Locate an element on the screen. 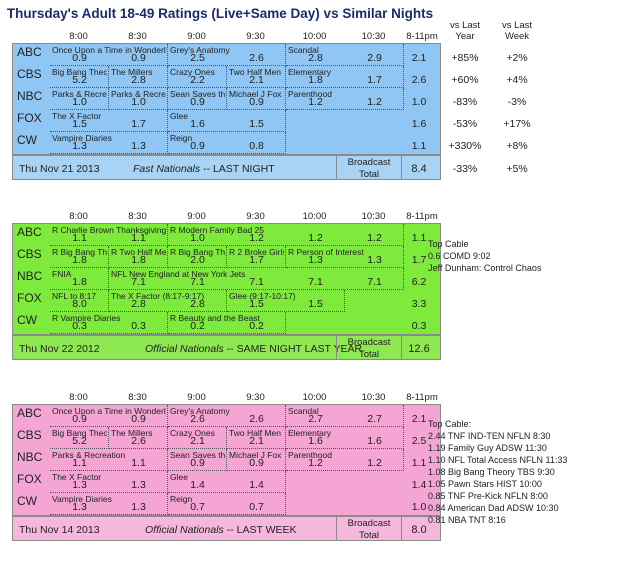 The height and width of the screenshot is (576, 620). rating-value: 0.3 is located at coordinates (138, 326).